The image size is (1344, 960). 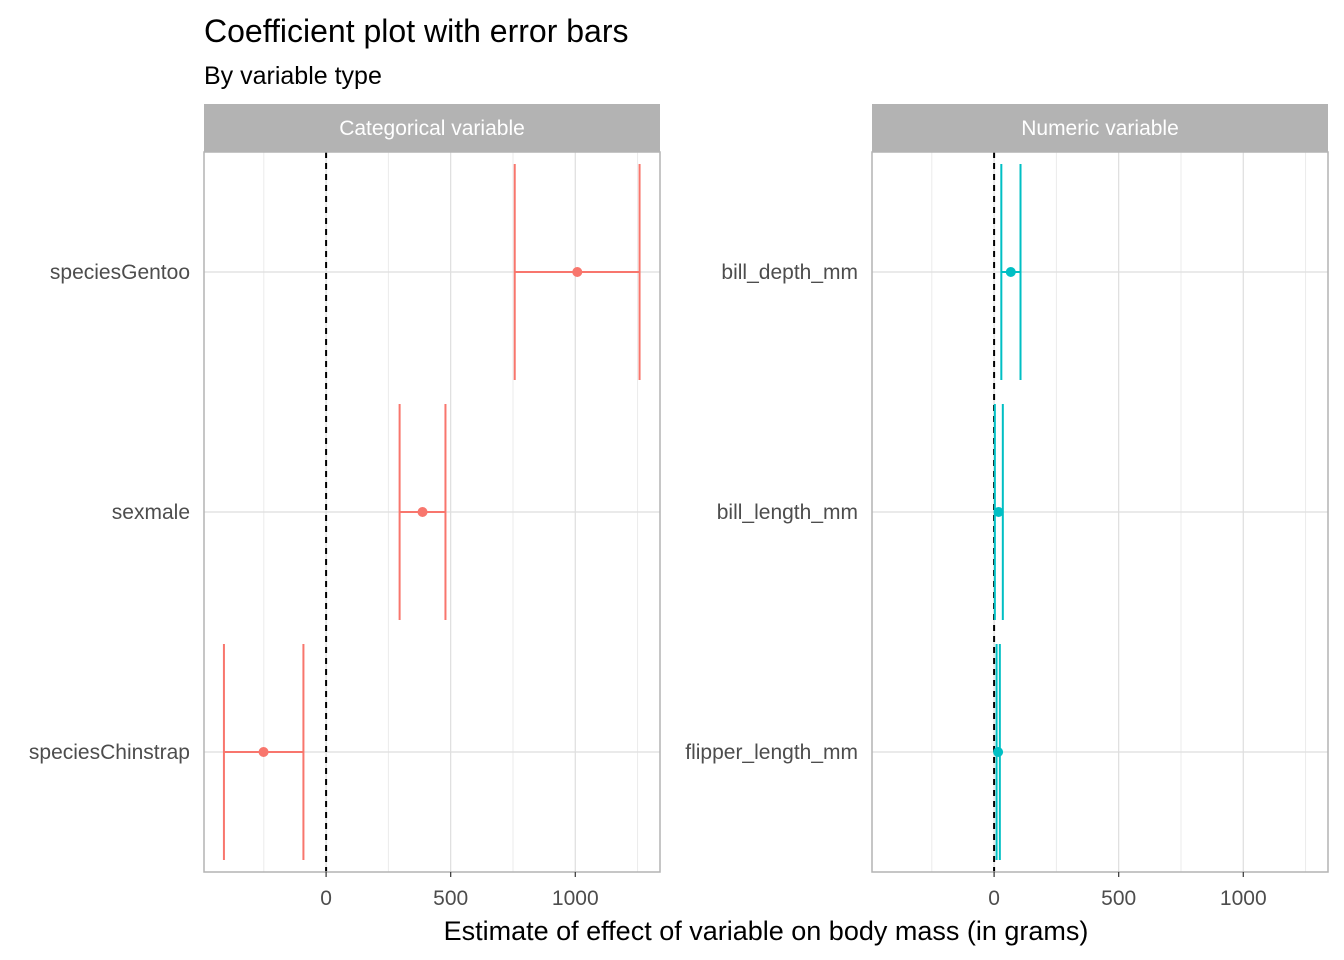 I want to click on chart-subtitle: By variable type, so click(x=293, y=76).